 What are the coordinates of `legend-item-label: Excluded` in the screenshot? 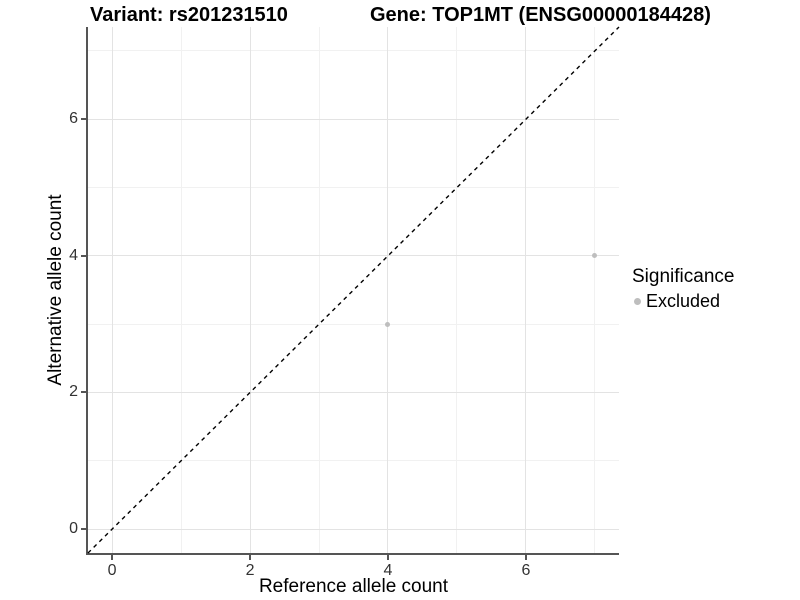 It's located at (683, 301).